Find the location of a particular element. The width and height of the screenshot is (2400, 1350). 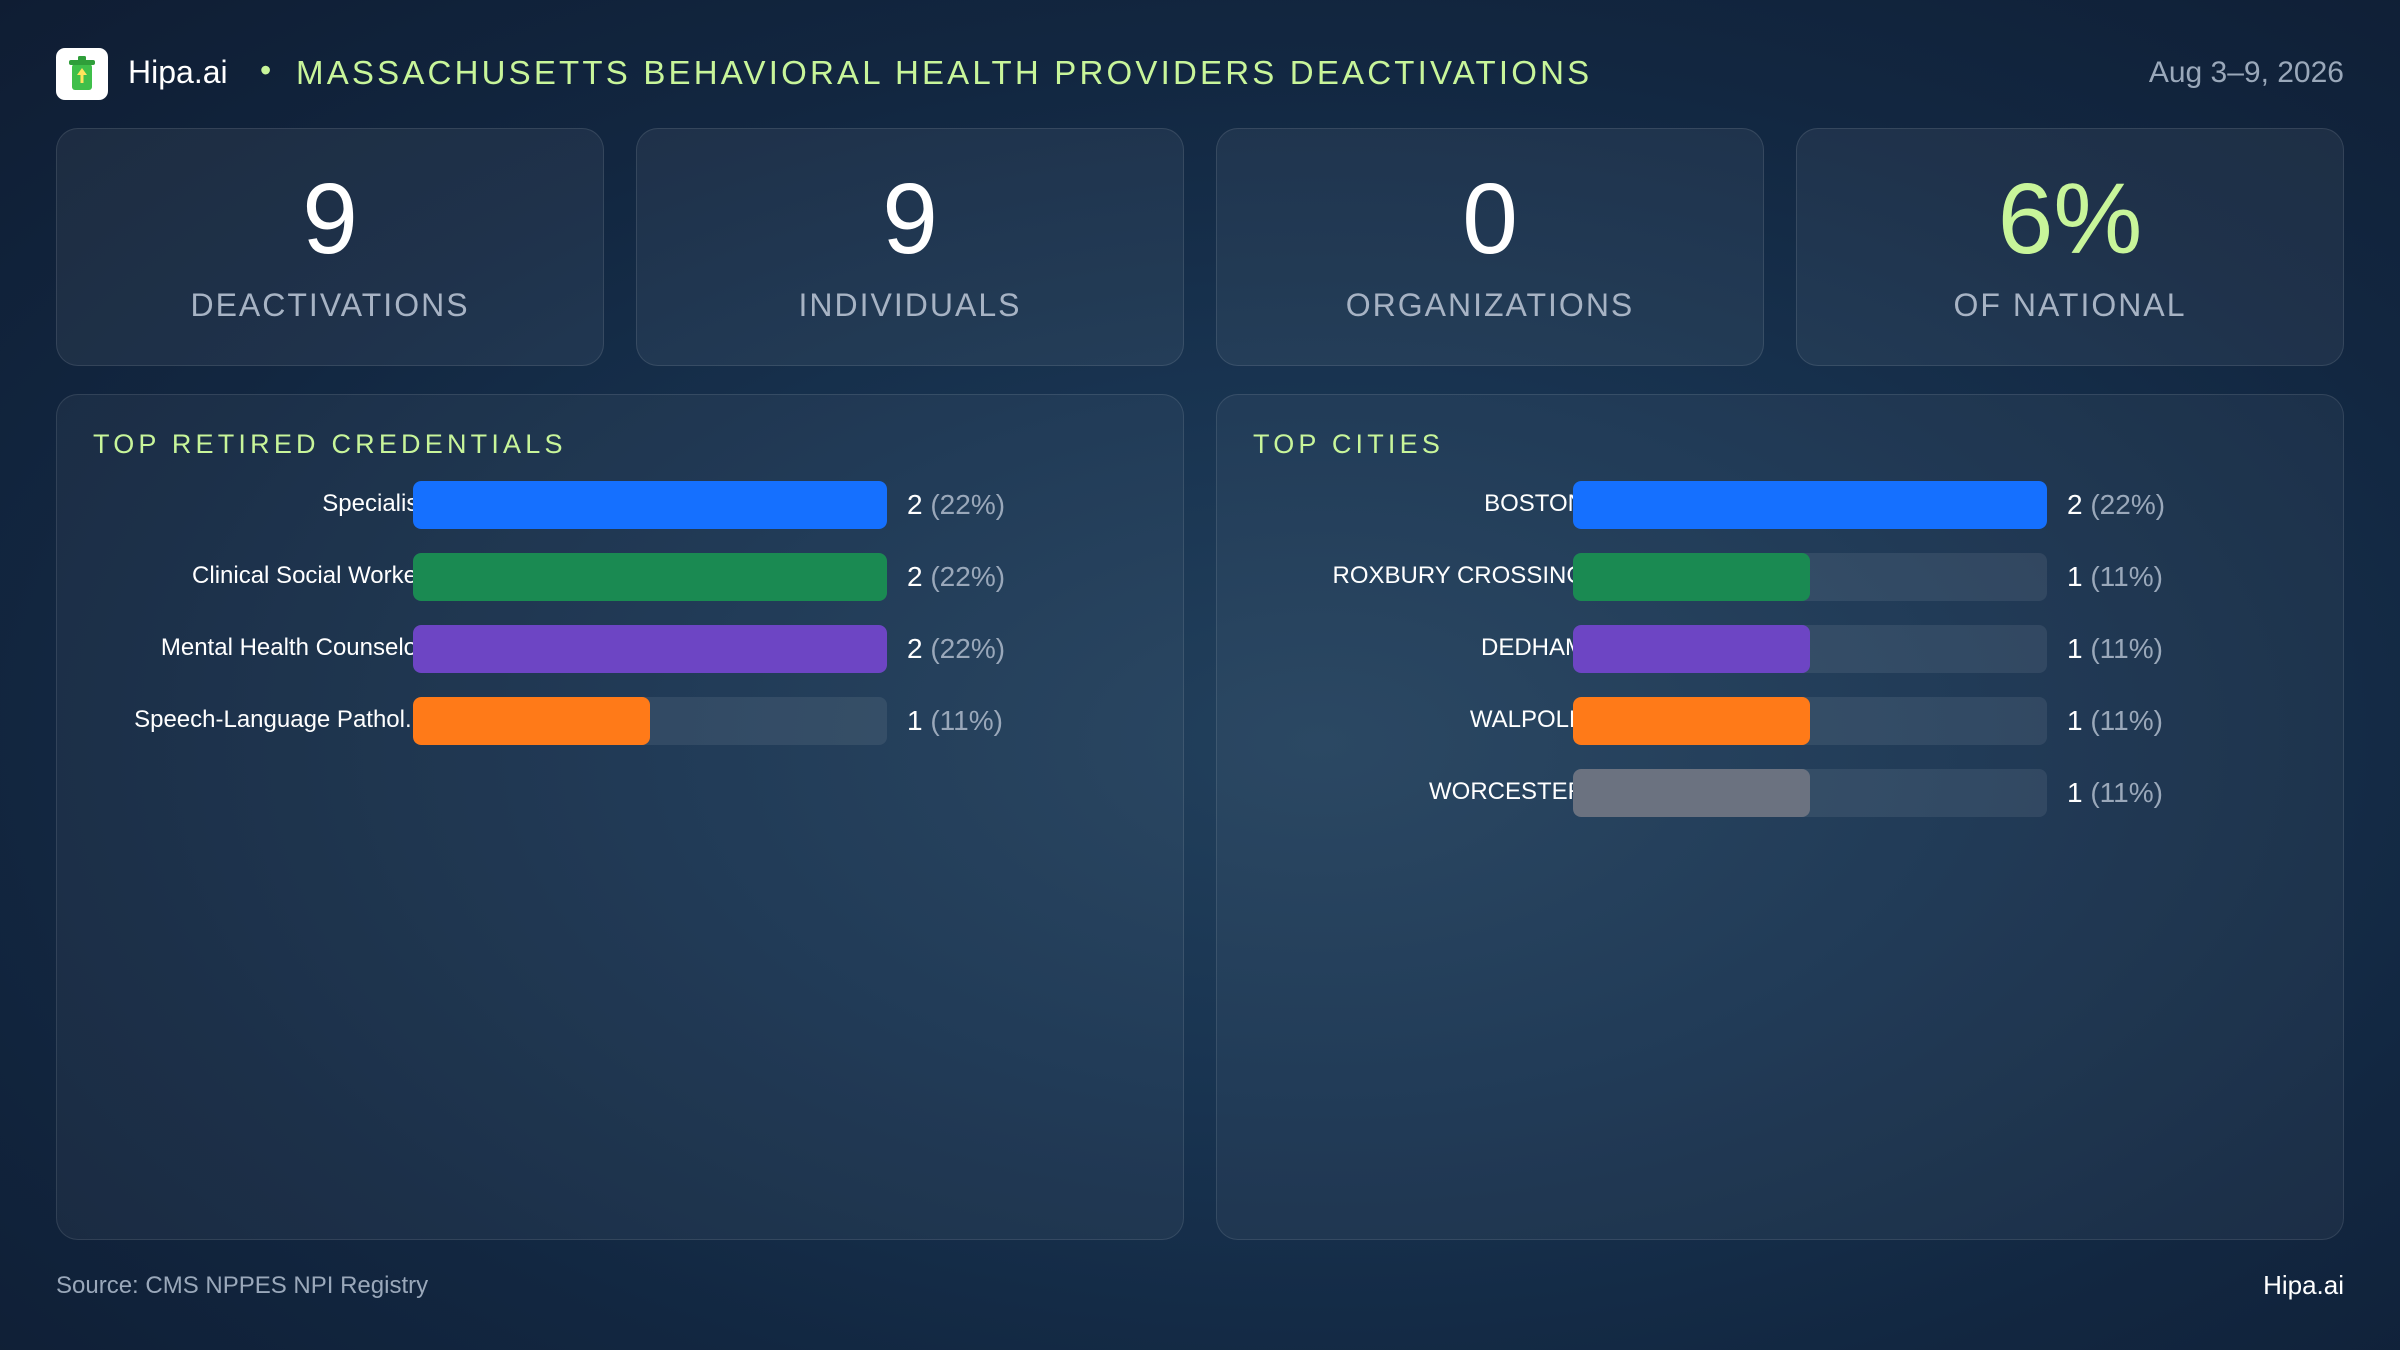

city-label: BOSTON is located at coordinates (1534, 503).